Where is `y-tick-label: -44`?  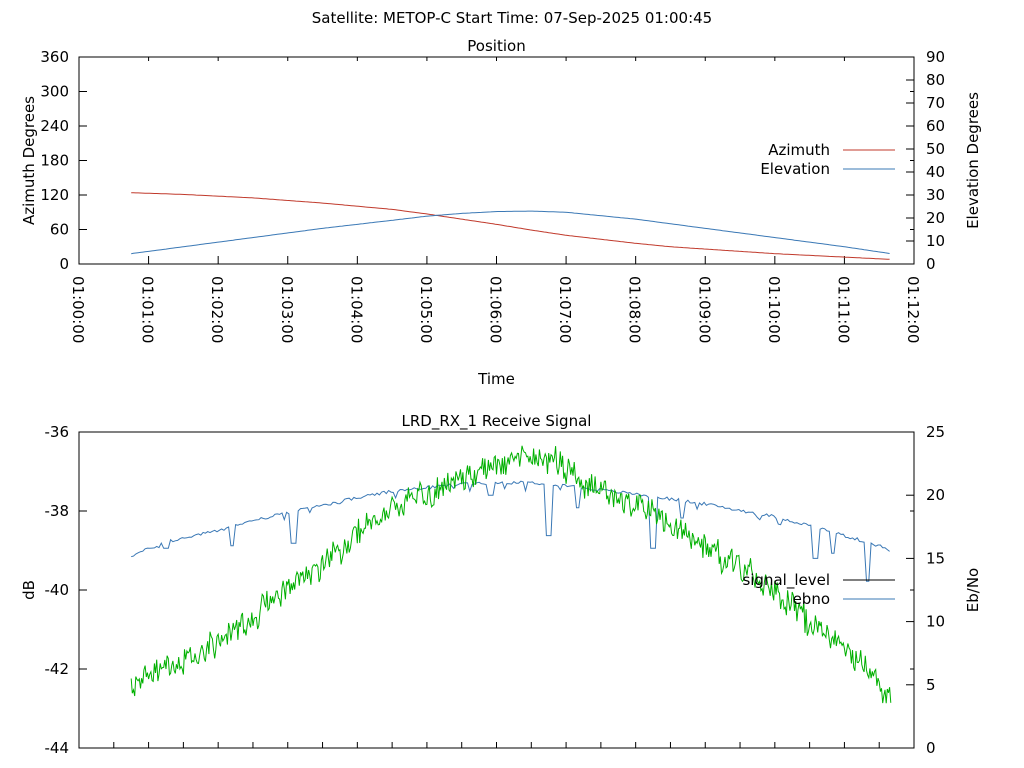 y-tick-label: -44 is located at coordinates (57, 748).